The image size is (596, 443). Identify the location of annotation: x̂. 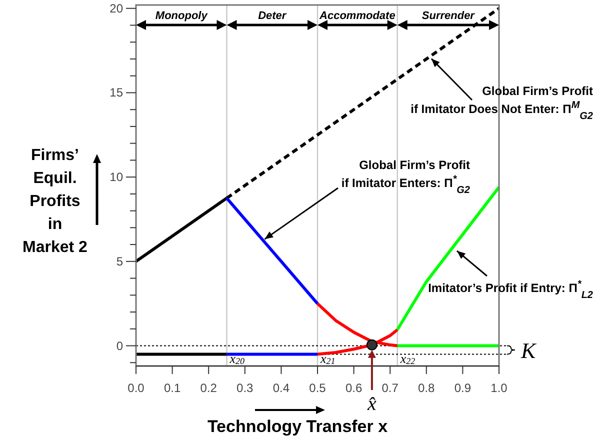
(371, 404).